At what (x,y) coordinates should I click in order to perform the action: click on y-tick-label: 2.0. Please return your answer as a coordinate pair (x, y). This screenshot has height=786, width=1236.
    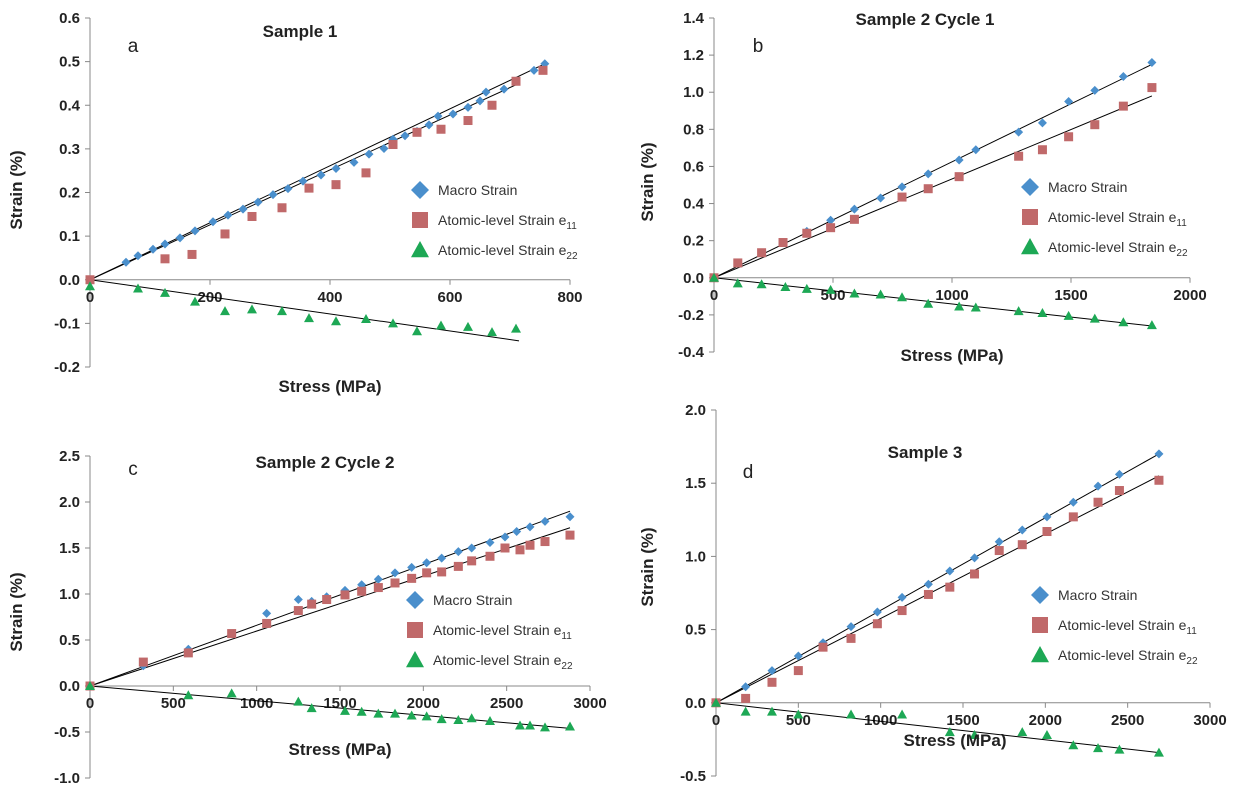
    Looking at the image, I should click on (69, 502).